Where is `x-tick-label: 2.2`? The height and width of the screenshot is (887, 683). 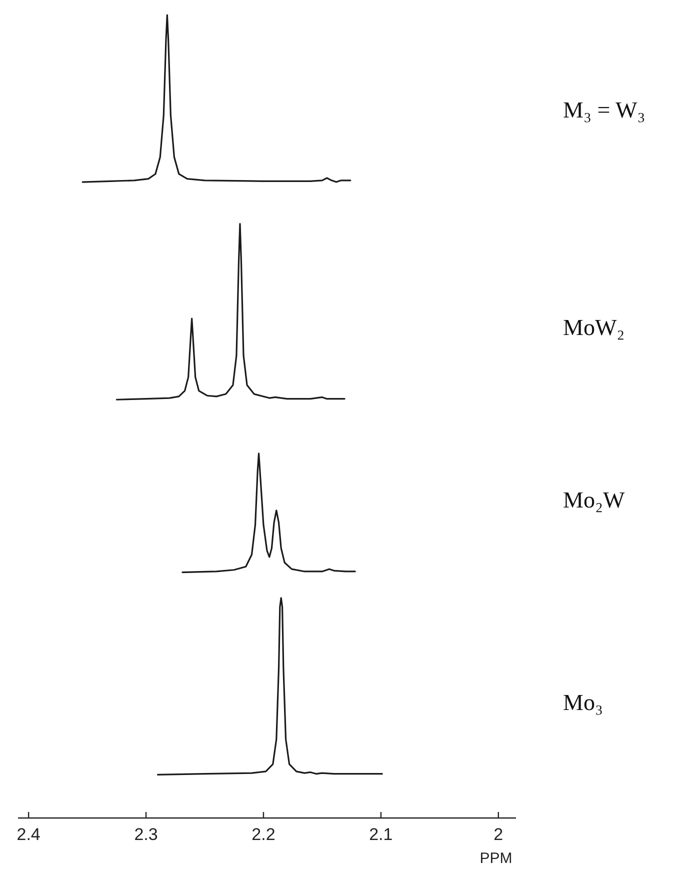
x-tick-label: 2.2 is located at coordinates (264, 834).